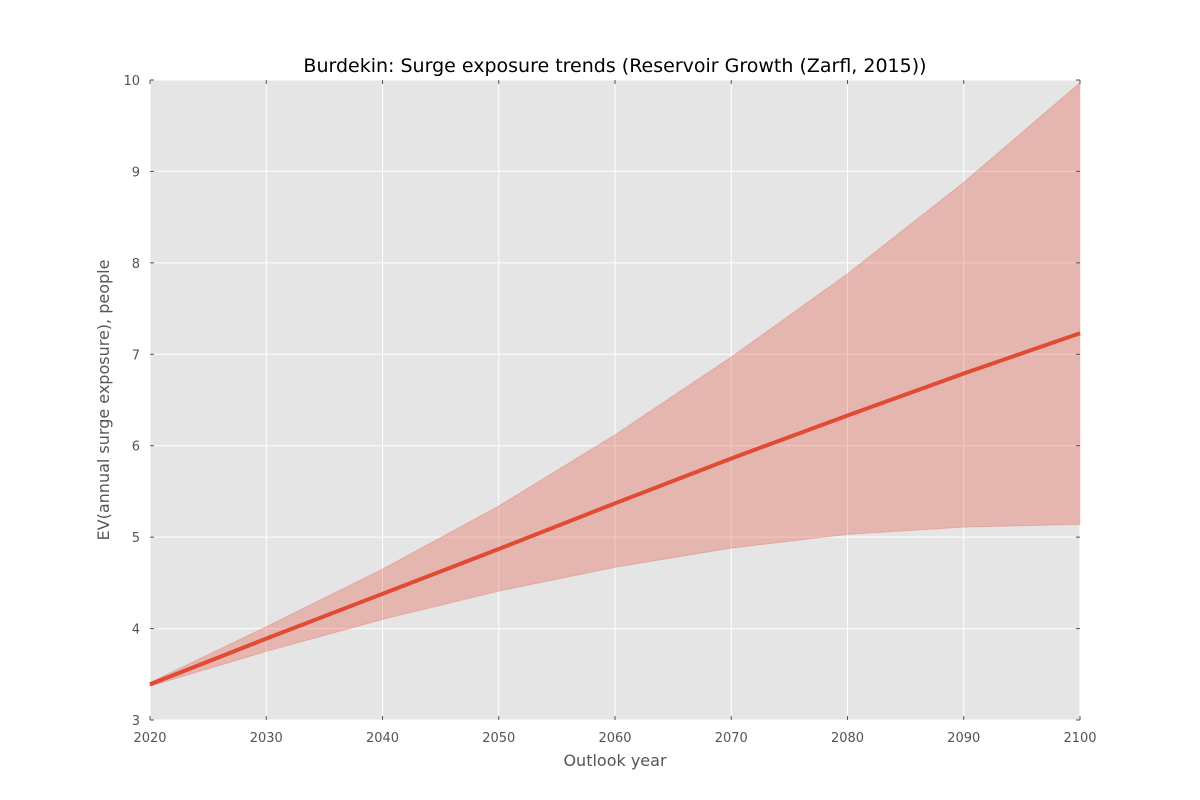  I want to click on x-tick-label: 2060, so click(614, 738).